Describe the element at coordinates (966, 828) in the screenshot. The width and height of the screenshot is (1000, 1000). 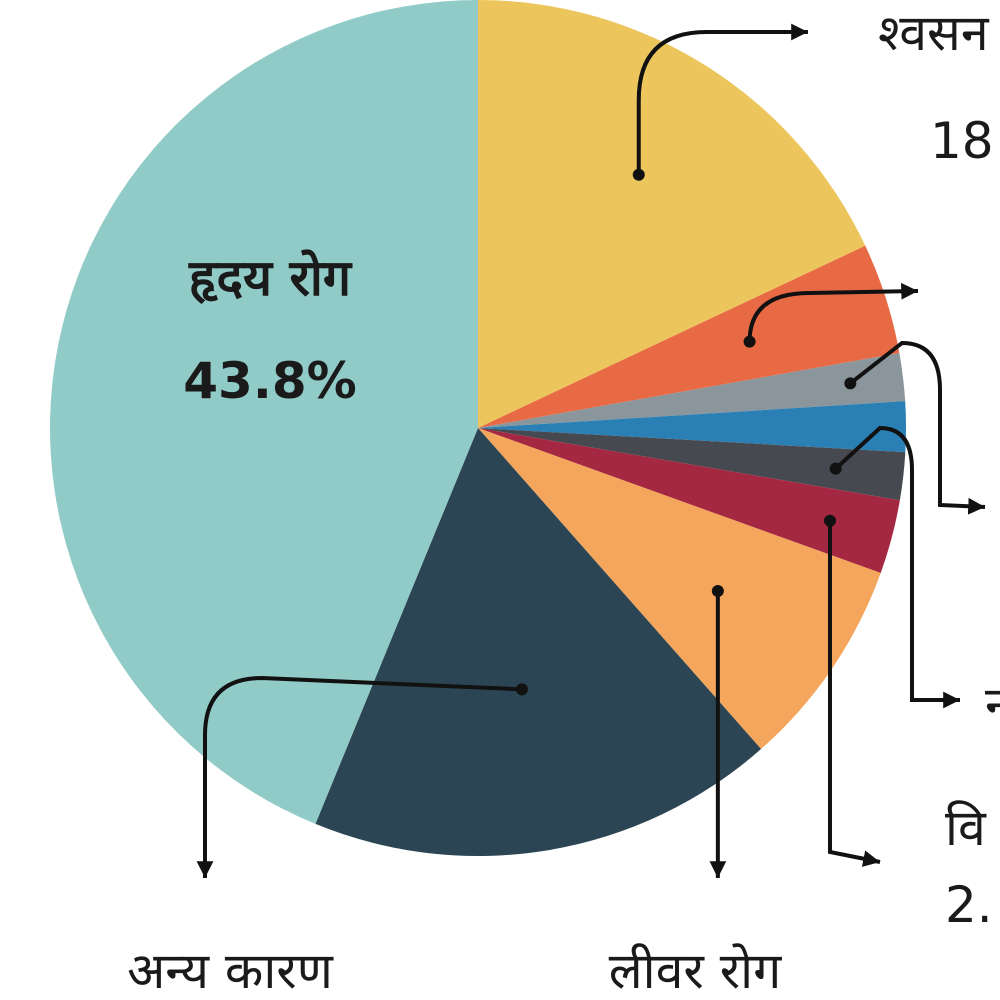
I see `label-slice-5: वि` at that location.